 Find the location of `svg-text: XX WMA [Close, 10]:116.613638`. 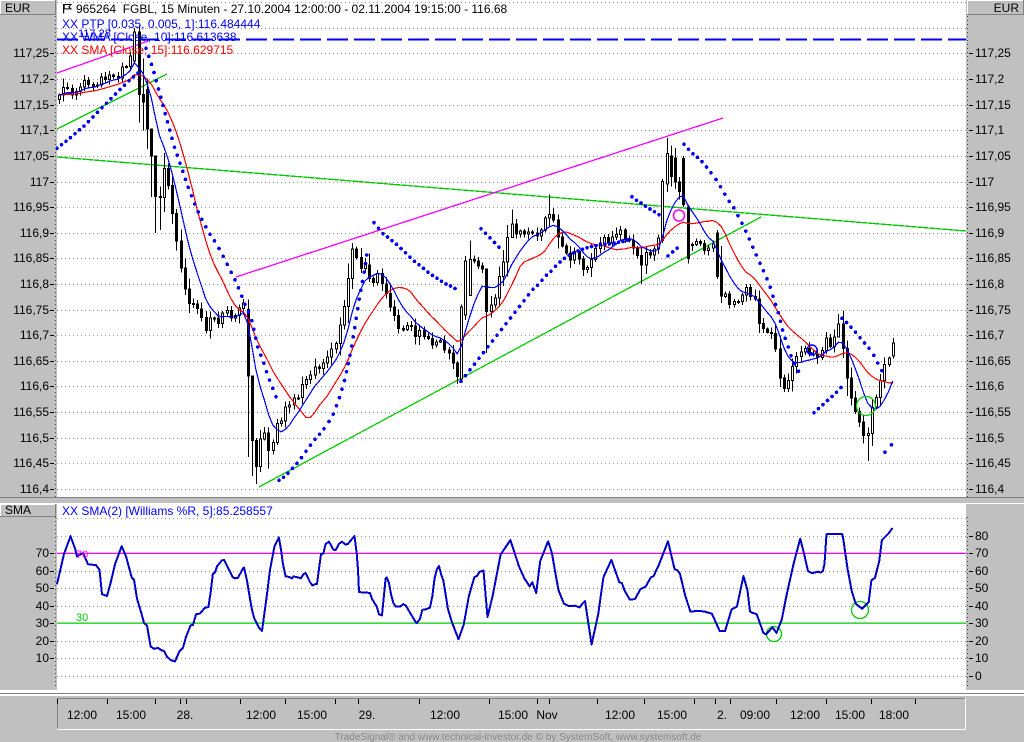

svg-text: XX WMA [Close, 10]:116.613638 is located at coordinates (149, 37).